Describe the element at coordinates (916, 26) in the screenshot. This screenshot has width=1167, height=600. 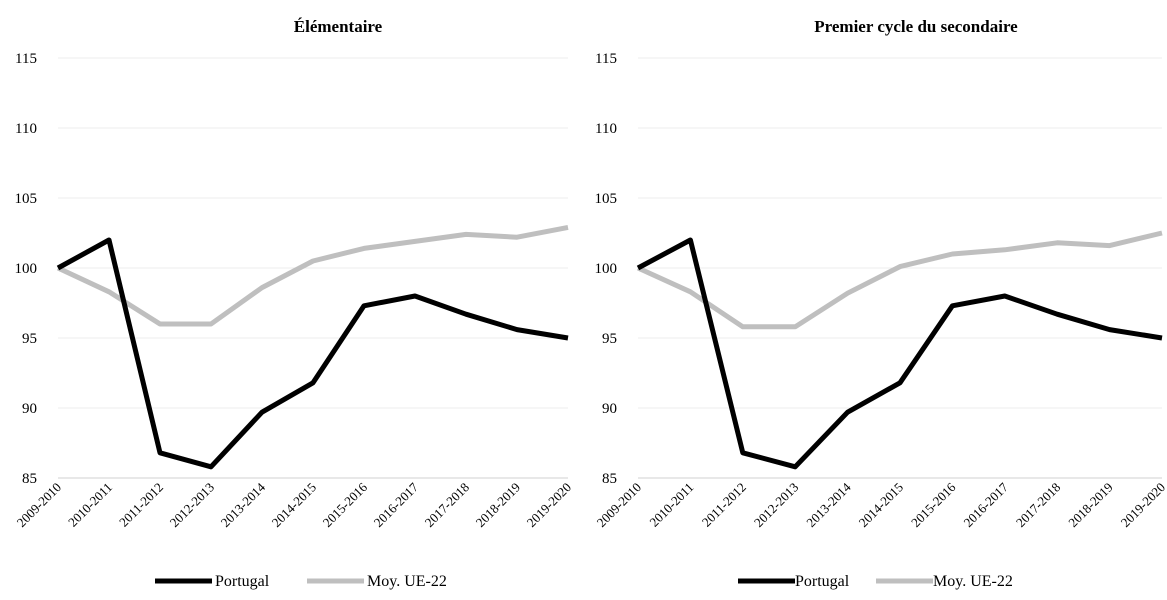
I see `chart-title: Premier cycle du secondaire` at that location.